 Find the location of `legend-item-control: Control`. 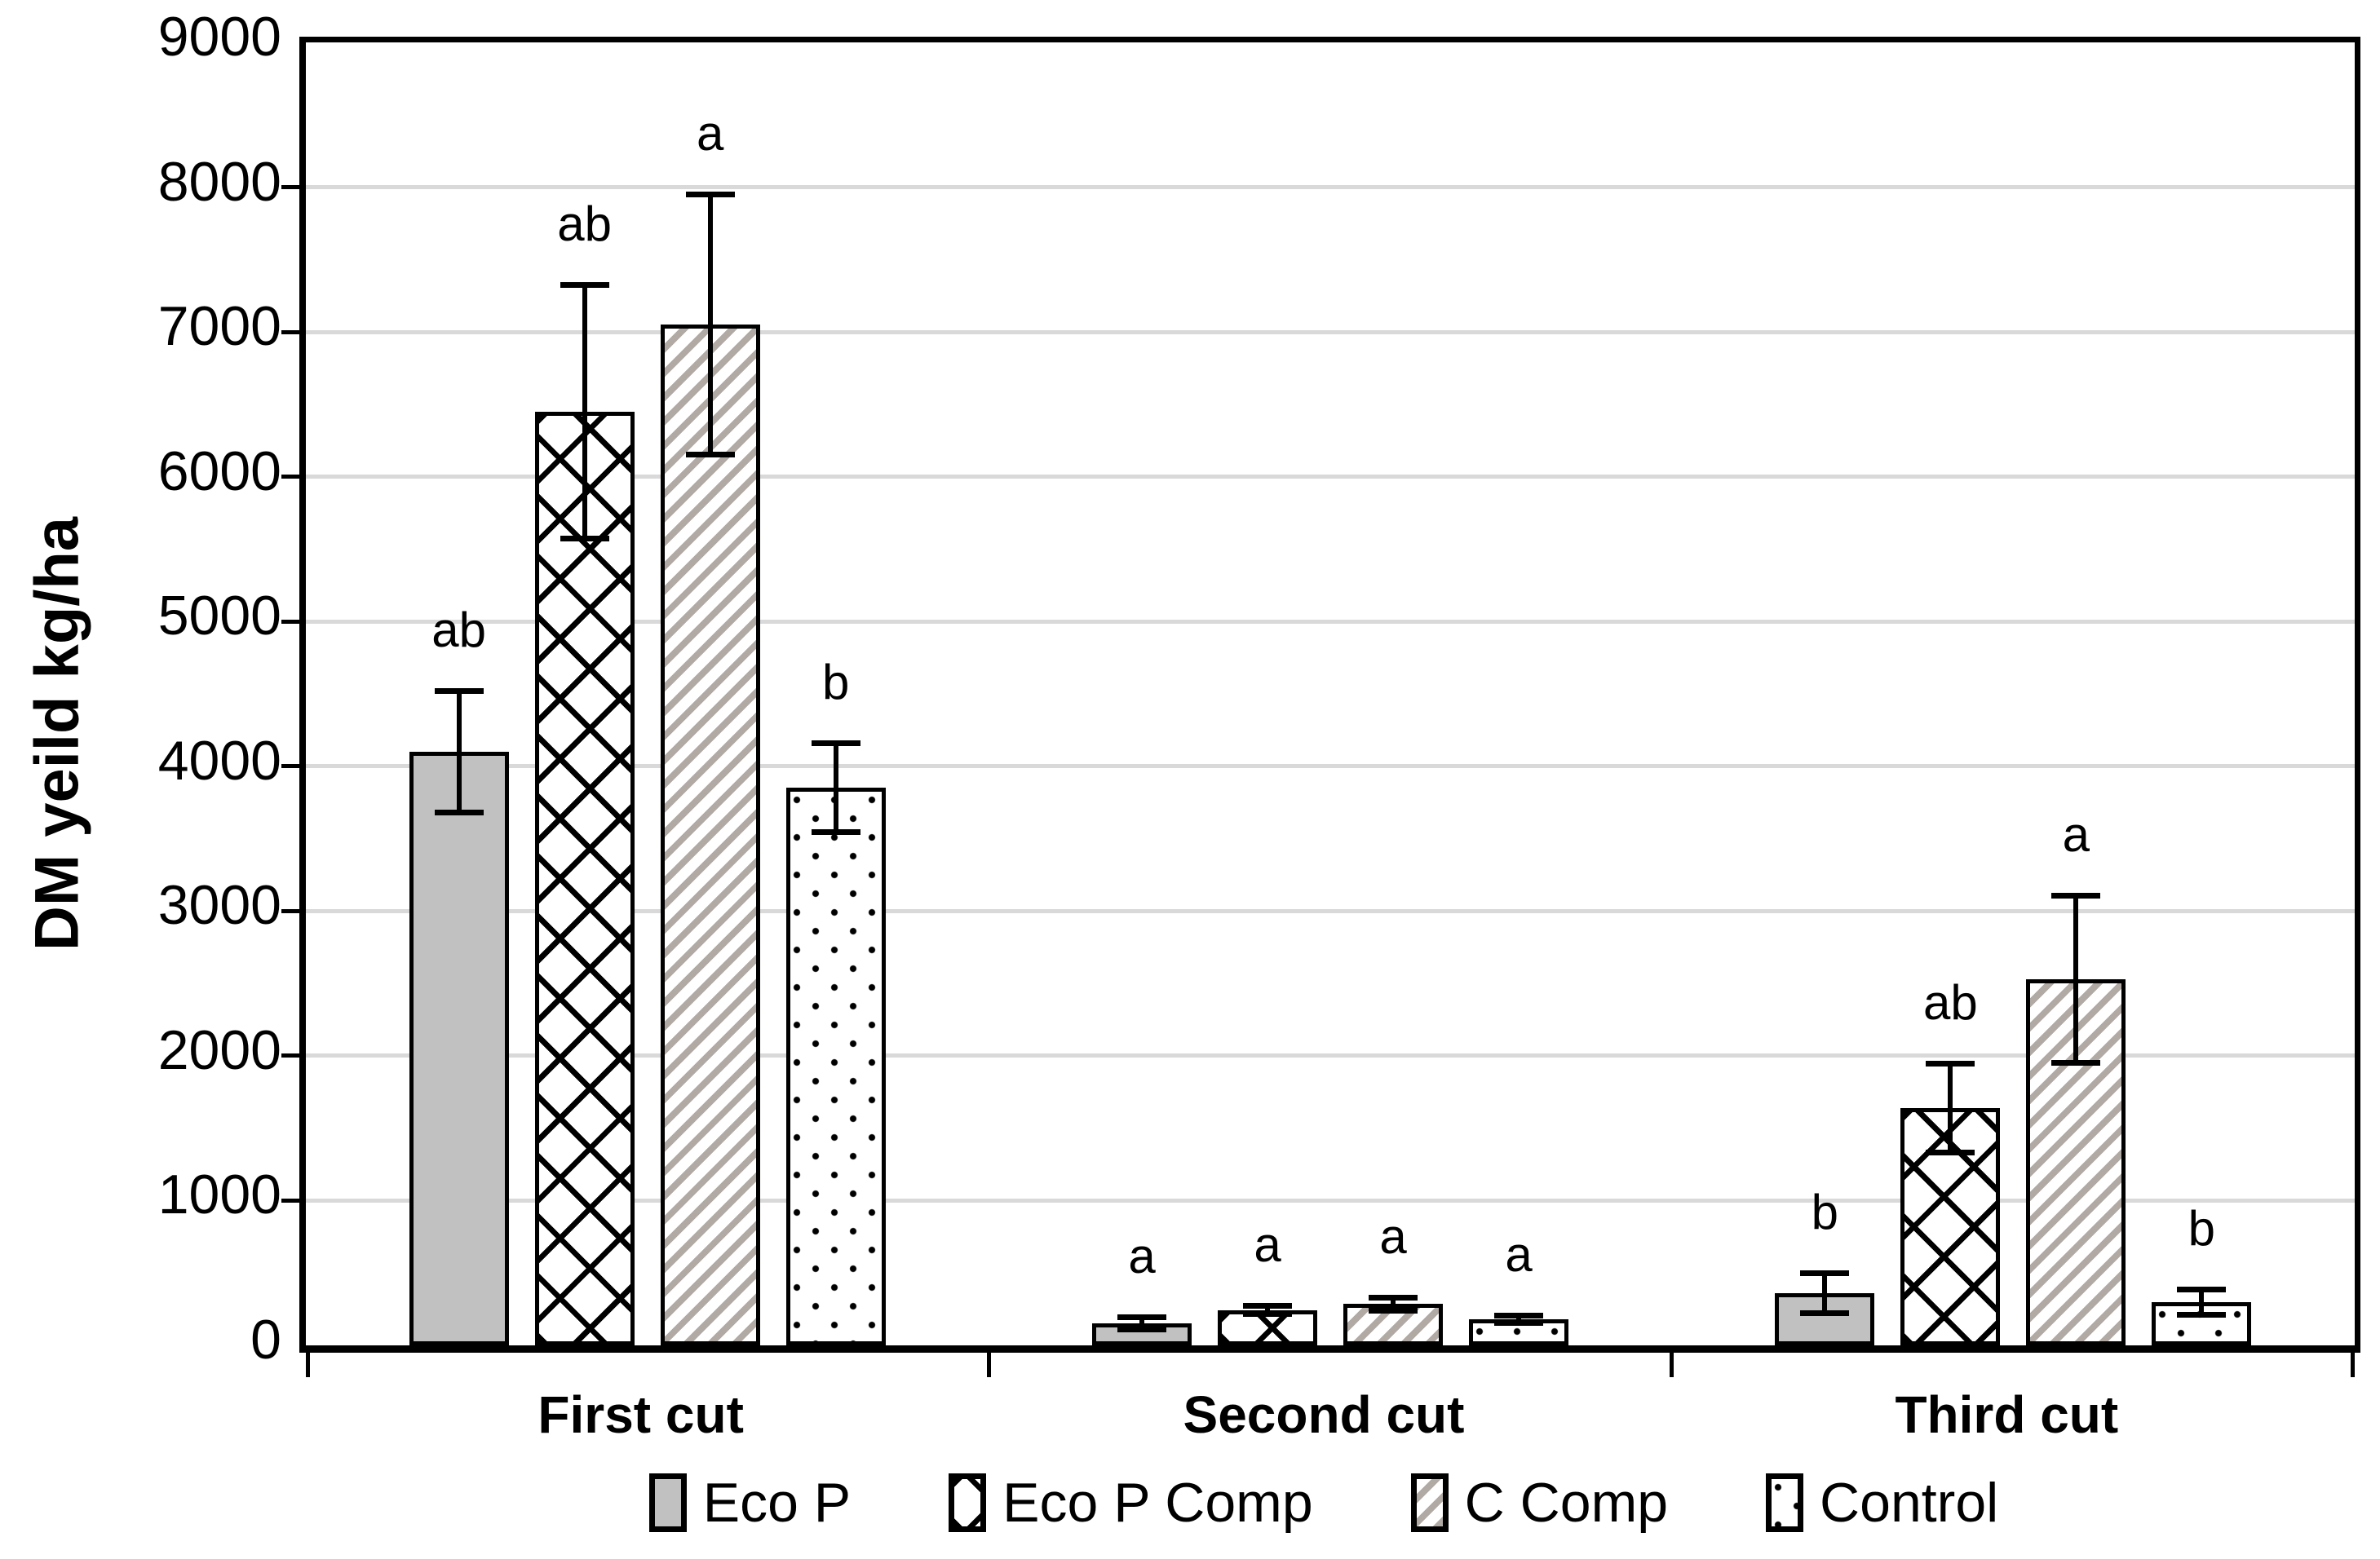

legend-item-control: Control is located at coordinates (1882, 1502).